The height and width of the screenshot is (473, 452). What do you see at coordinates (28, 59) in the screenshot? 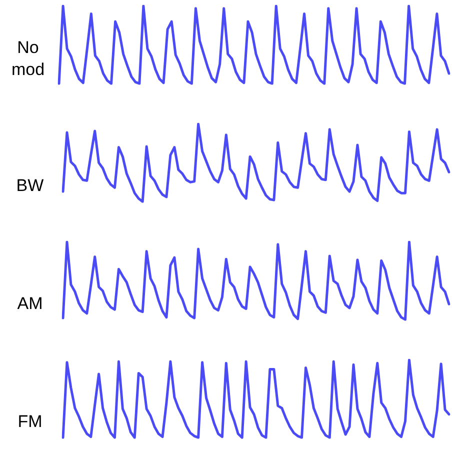
I see `y-axis-title: No mod` at bounding box center [28, 59].